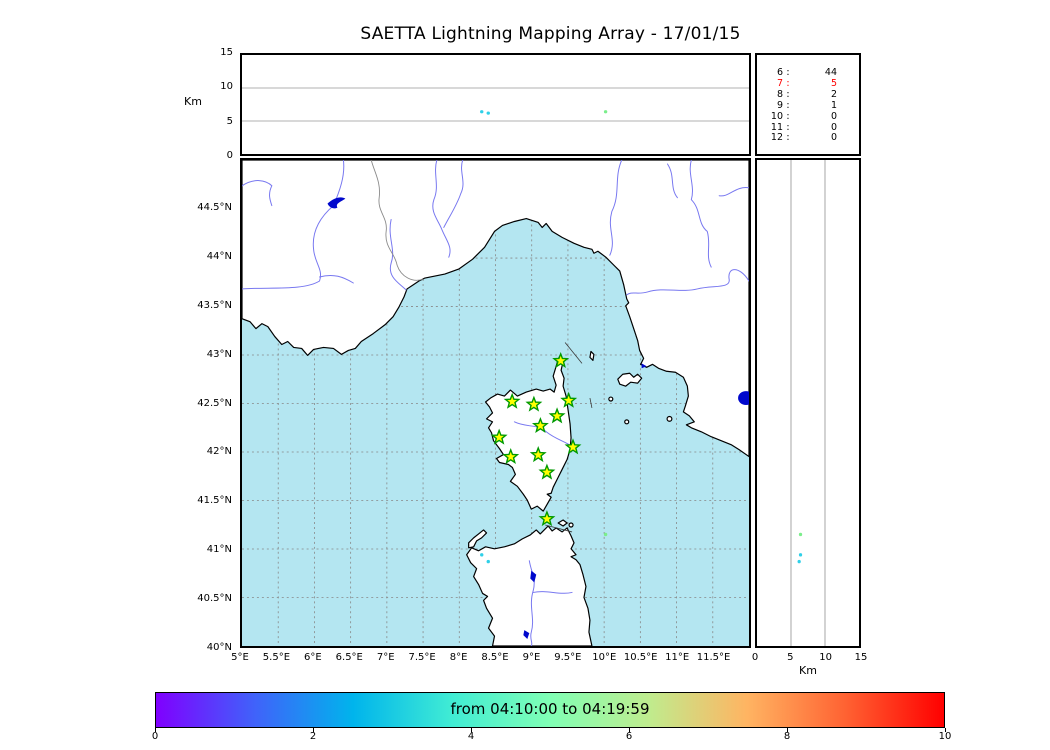  What do you see at coordinates (861, 657) in the screenshot?
I see `right-km-tick-label: 15` at bounding box center [861, 657].